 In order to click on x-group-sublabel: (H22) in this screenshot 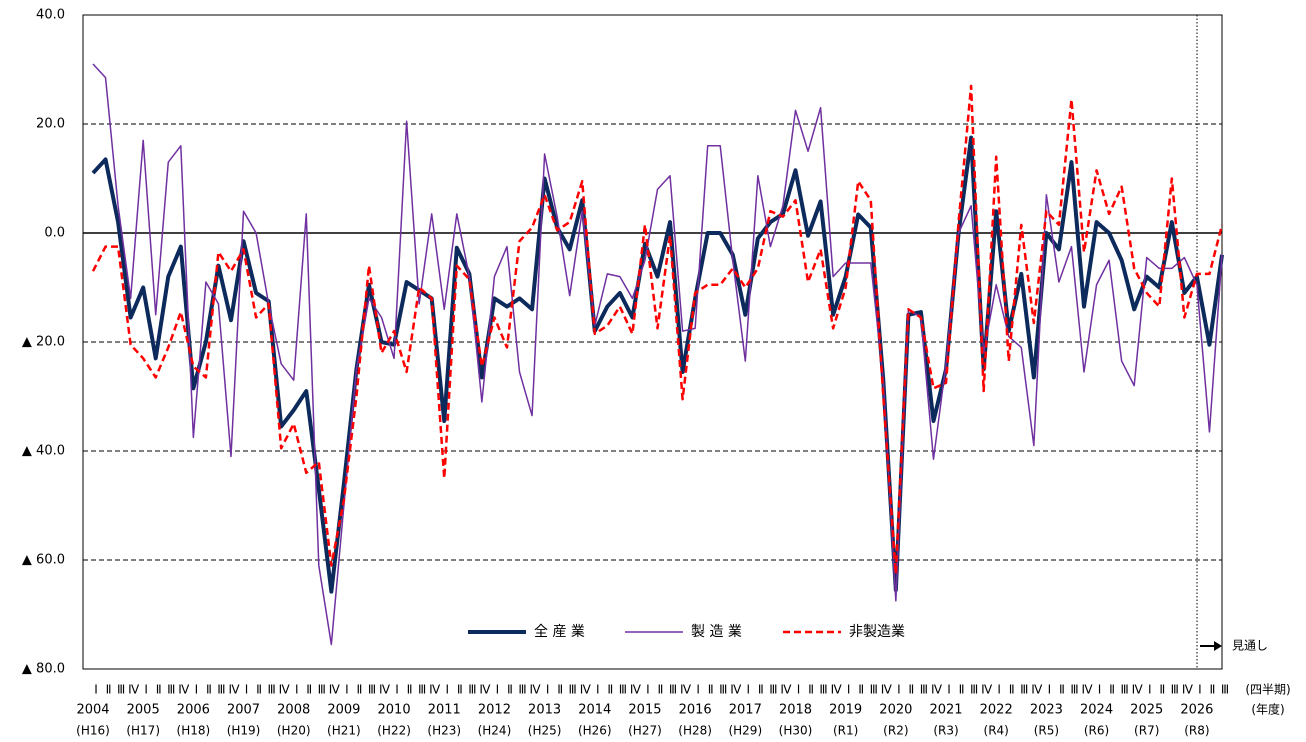, I will do `click(394, 731)`.